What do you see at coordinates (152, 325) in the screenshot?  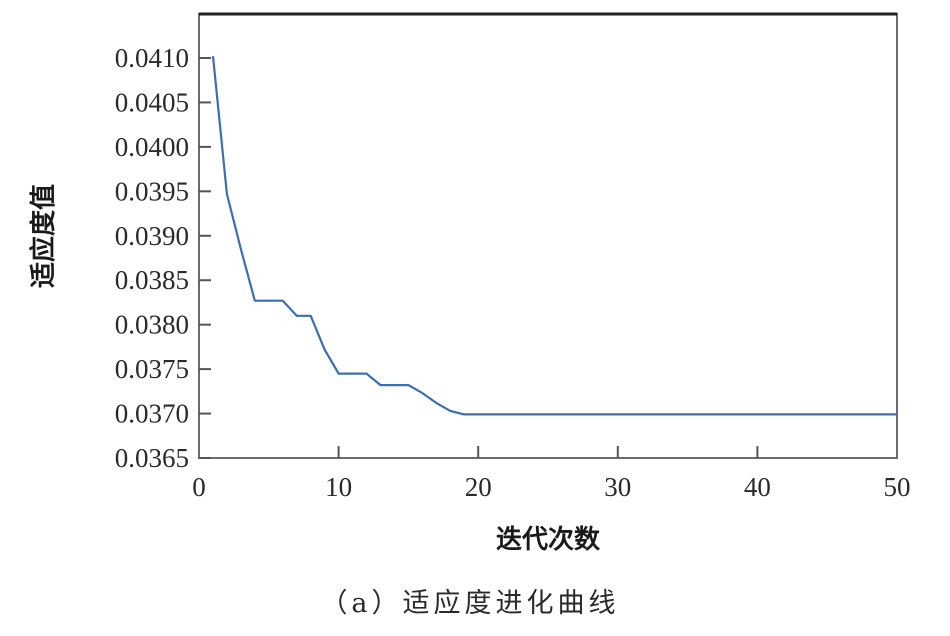 I see `y-tick-label: 0.0380` at bounding box center [152, 325].